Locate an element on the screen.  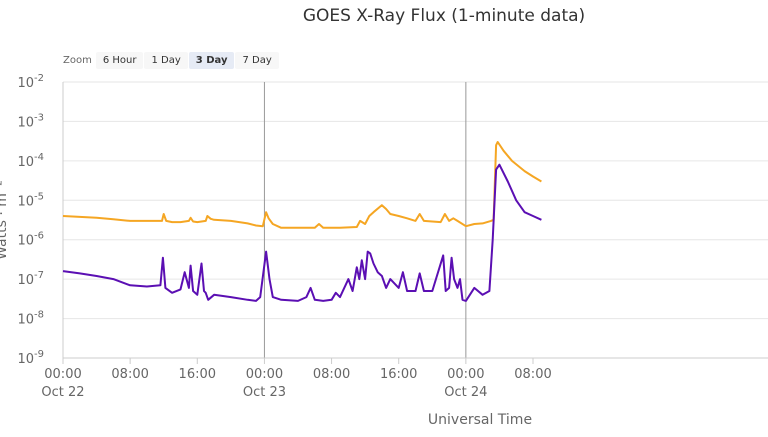
y-tick-label: 10⁻⁸ is located at coordinates (30, 319).